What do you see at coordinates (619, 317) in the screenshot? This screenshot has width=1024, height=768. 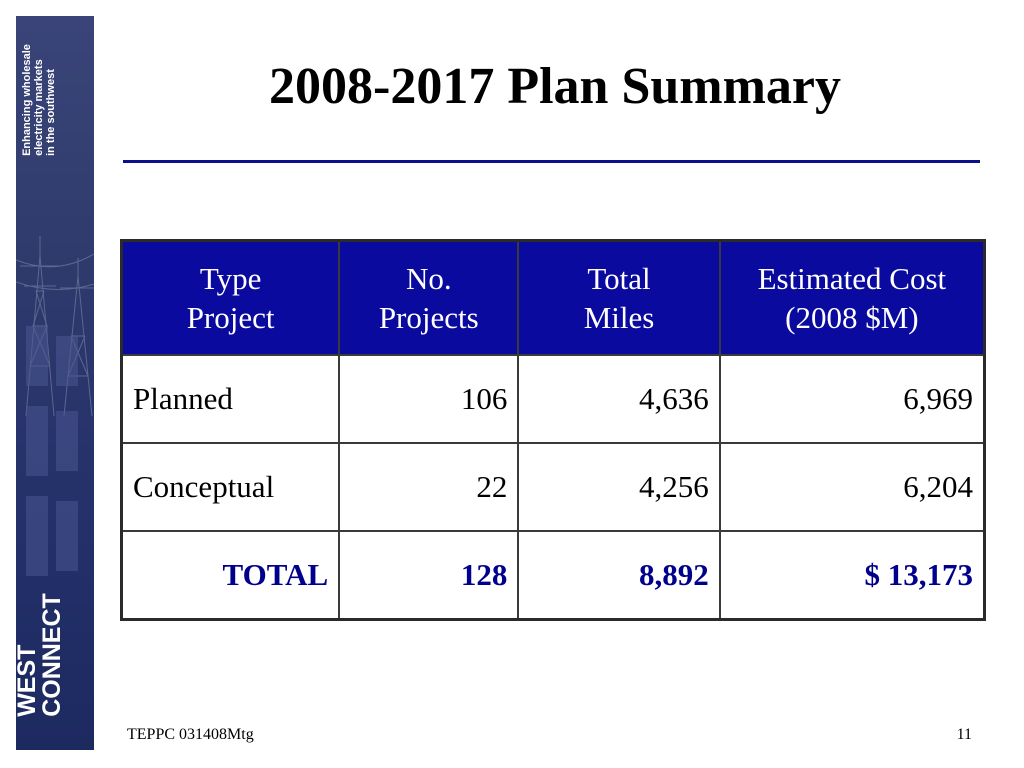 I see `header-text: Miles` at bounding box center [619, 317].